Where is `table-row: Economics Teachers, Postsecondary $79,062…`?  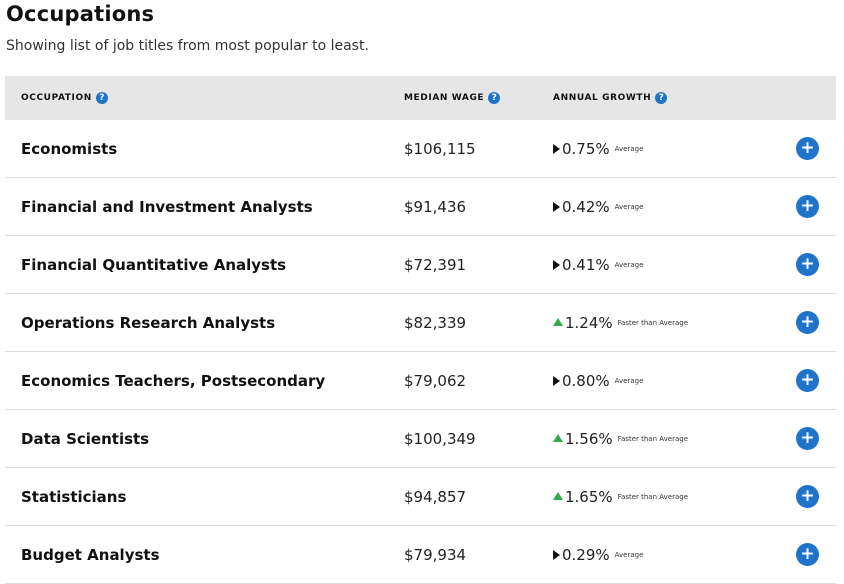 table-row: Economics Teachers, Postsecondary $79,062… is located at coordinates (420, 381).